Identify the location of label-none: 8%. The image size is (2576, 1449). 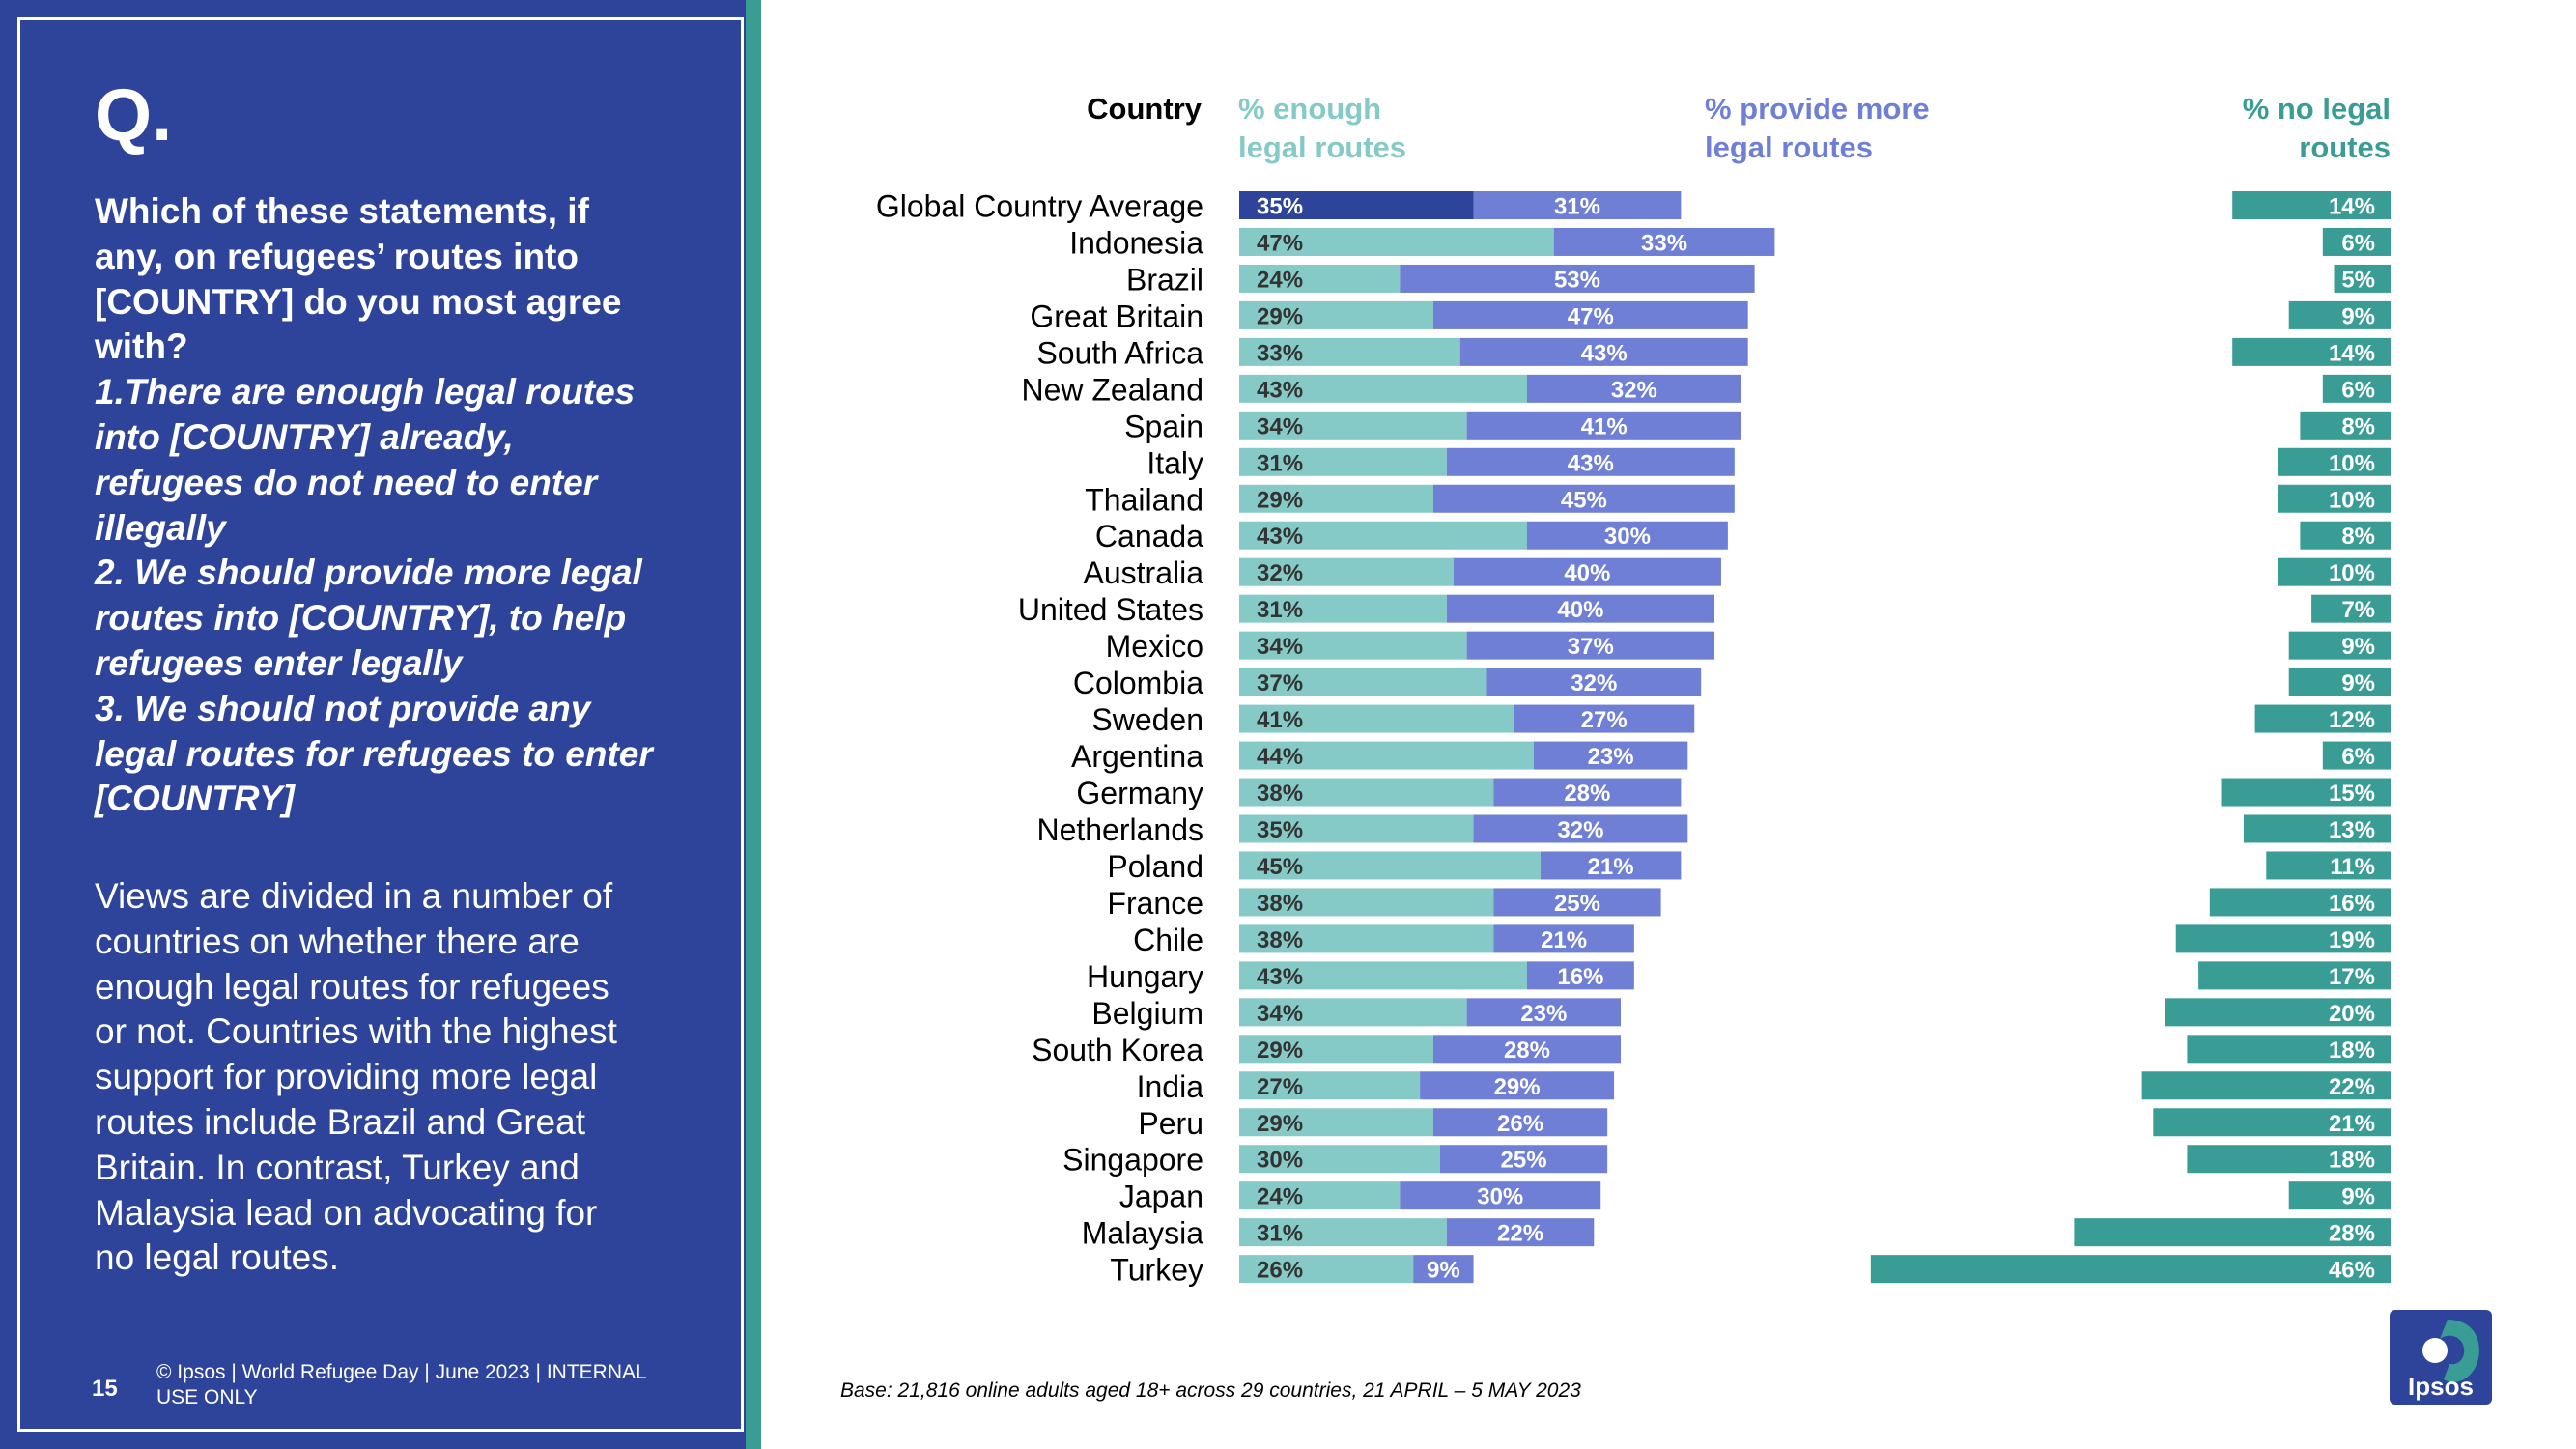
(2358, 537).